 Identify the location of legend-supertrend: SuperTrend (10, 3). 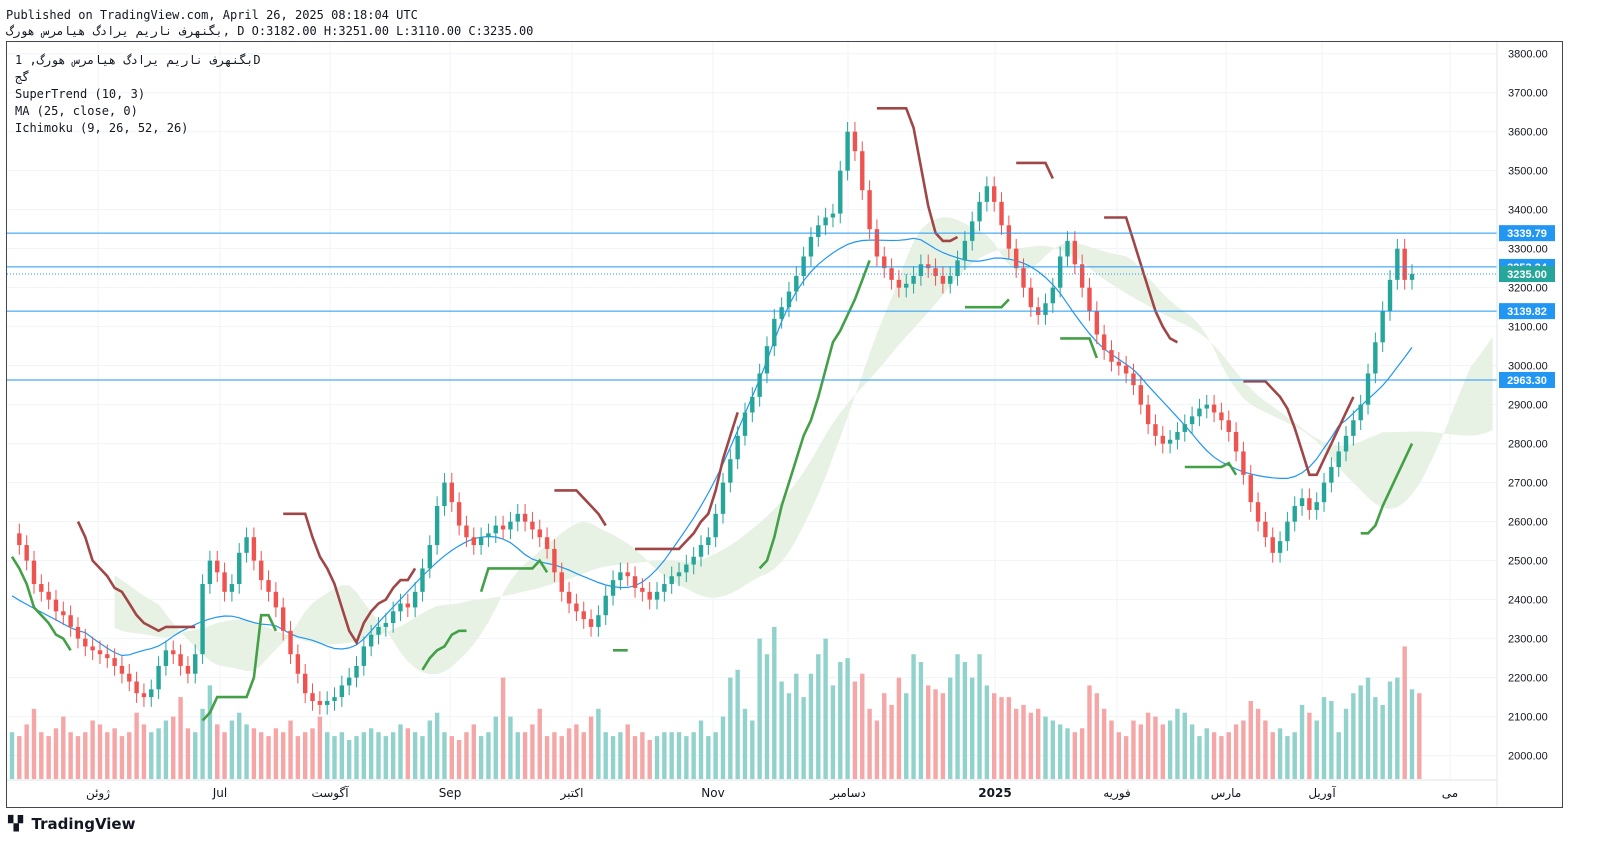
(80, 94).